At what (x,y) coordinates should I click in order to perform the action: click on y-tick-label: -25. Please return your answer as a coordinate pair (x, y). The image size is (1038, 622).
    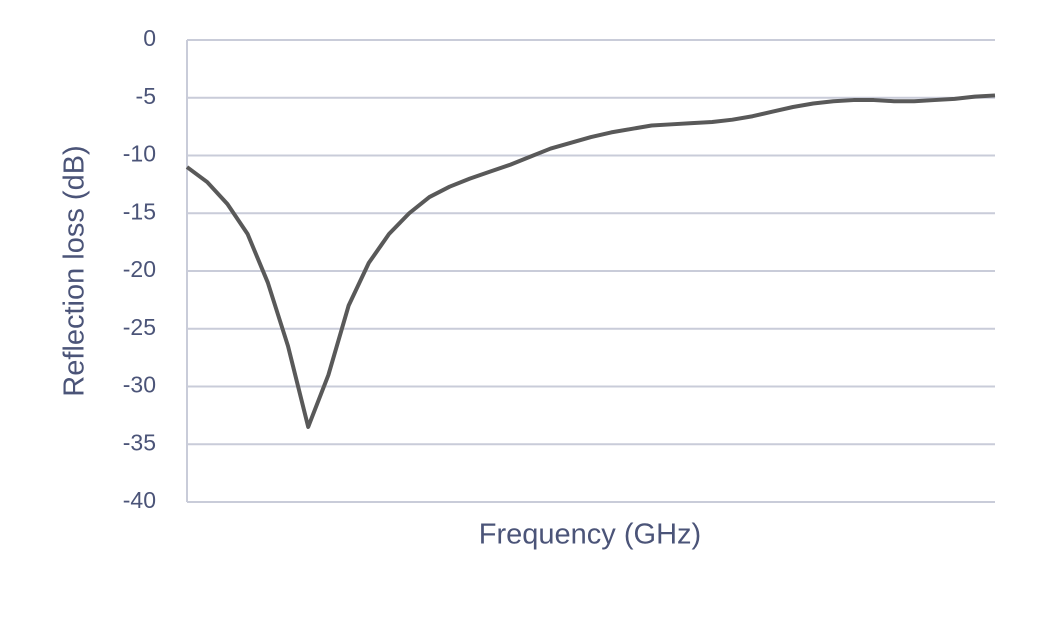
    Looking at the image, I should click on (139, 327).